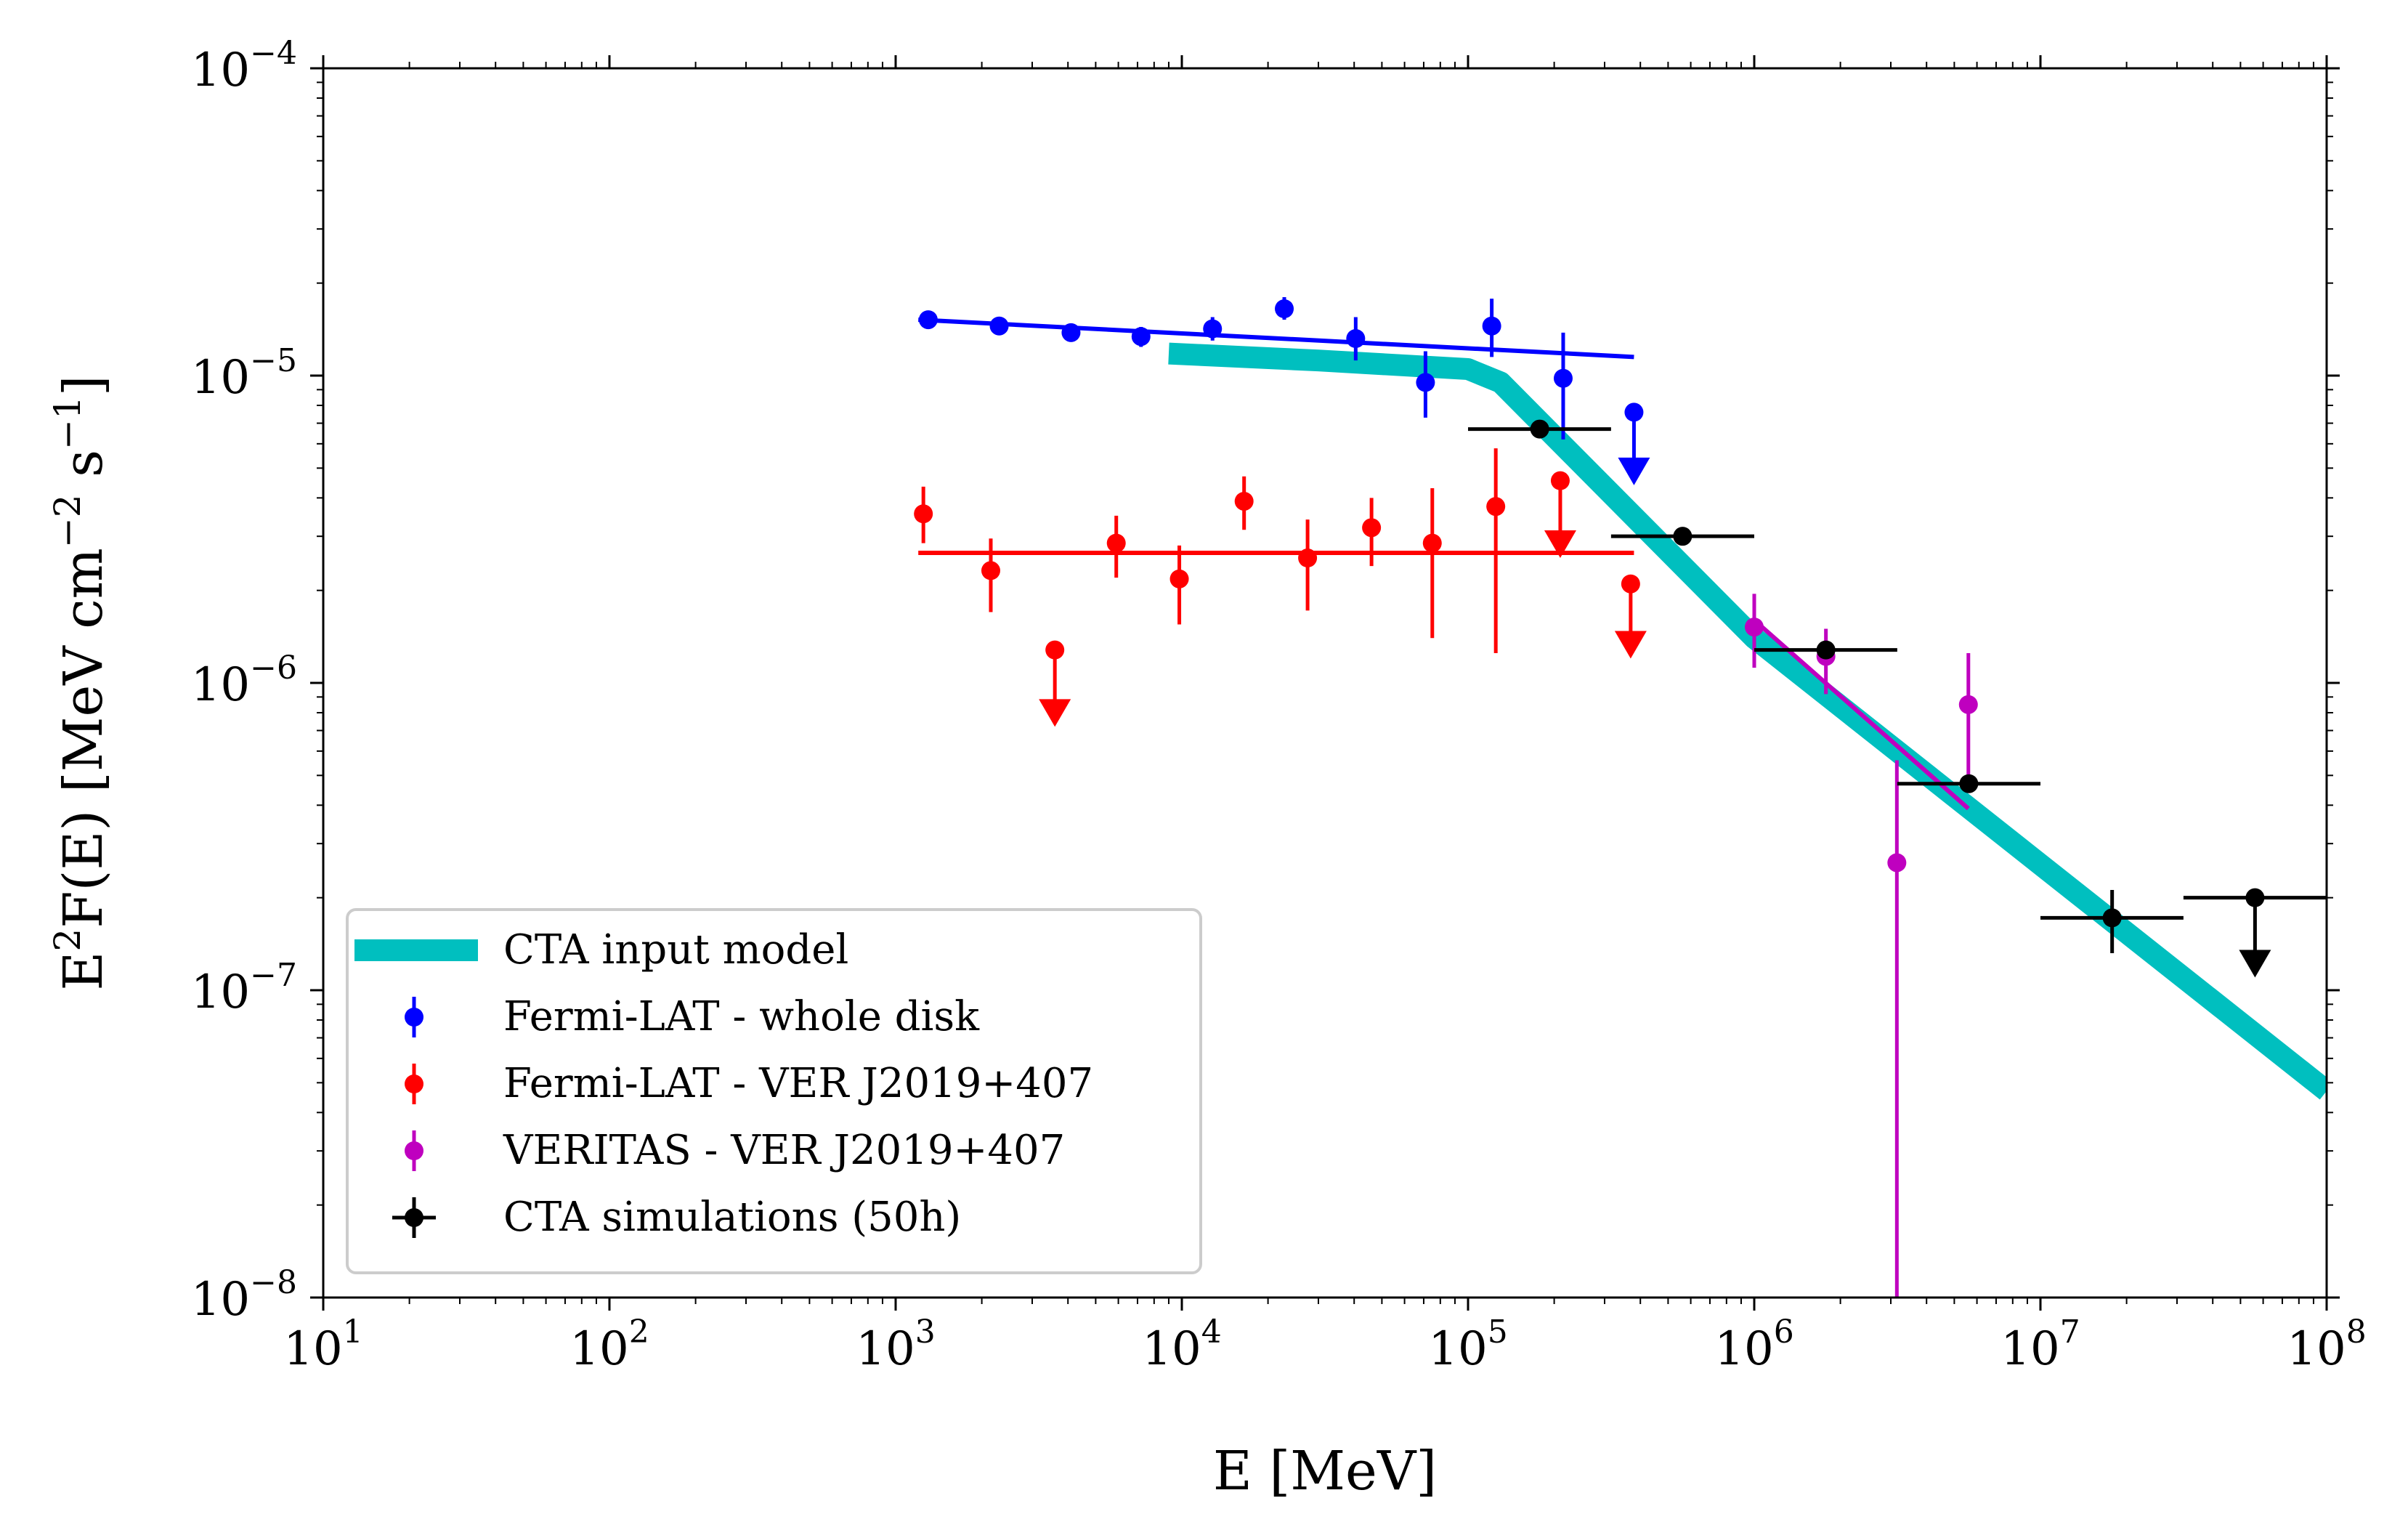 This screenshot has width=2408, height=1538. I want to click on legend-label: Fermi-LAT - whole disk, so click(741, 1016).